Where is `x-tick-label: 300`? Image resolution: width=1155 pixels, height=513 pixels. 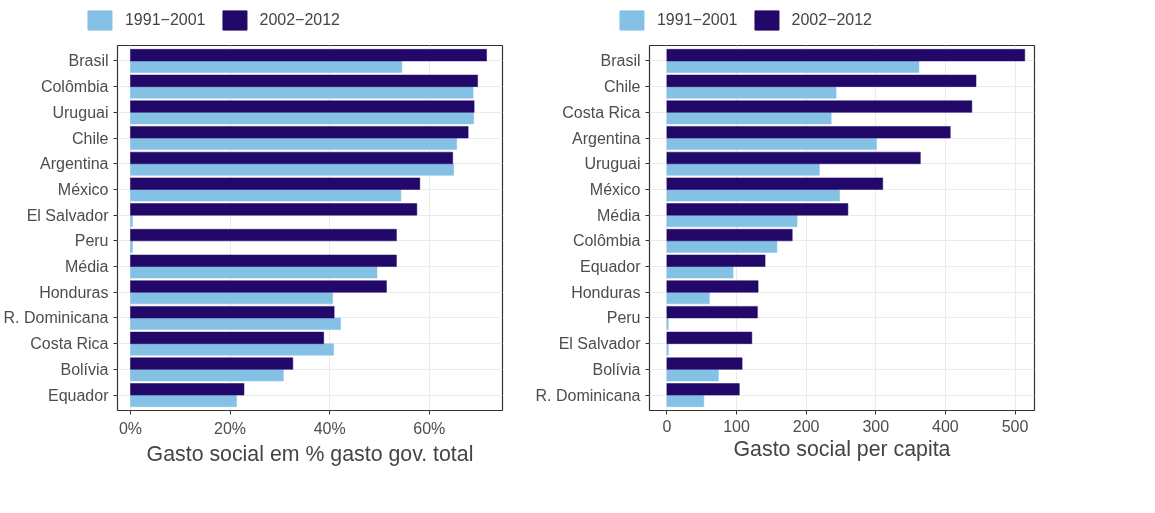
x-tick-label: 300 is located at coordinates (876, 426).